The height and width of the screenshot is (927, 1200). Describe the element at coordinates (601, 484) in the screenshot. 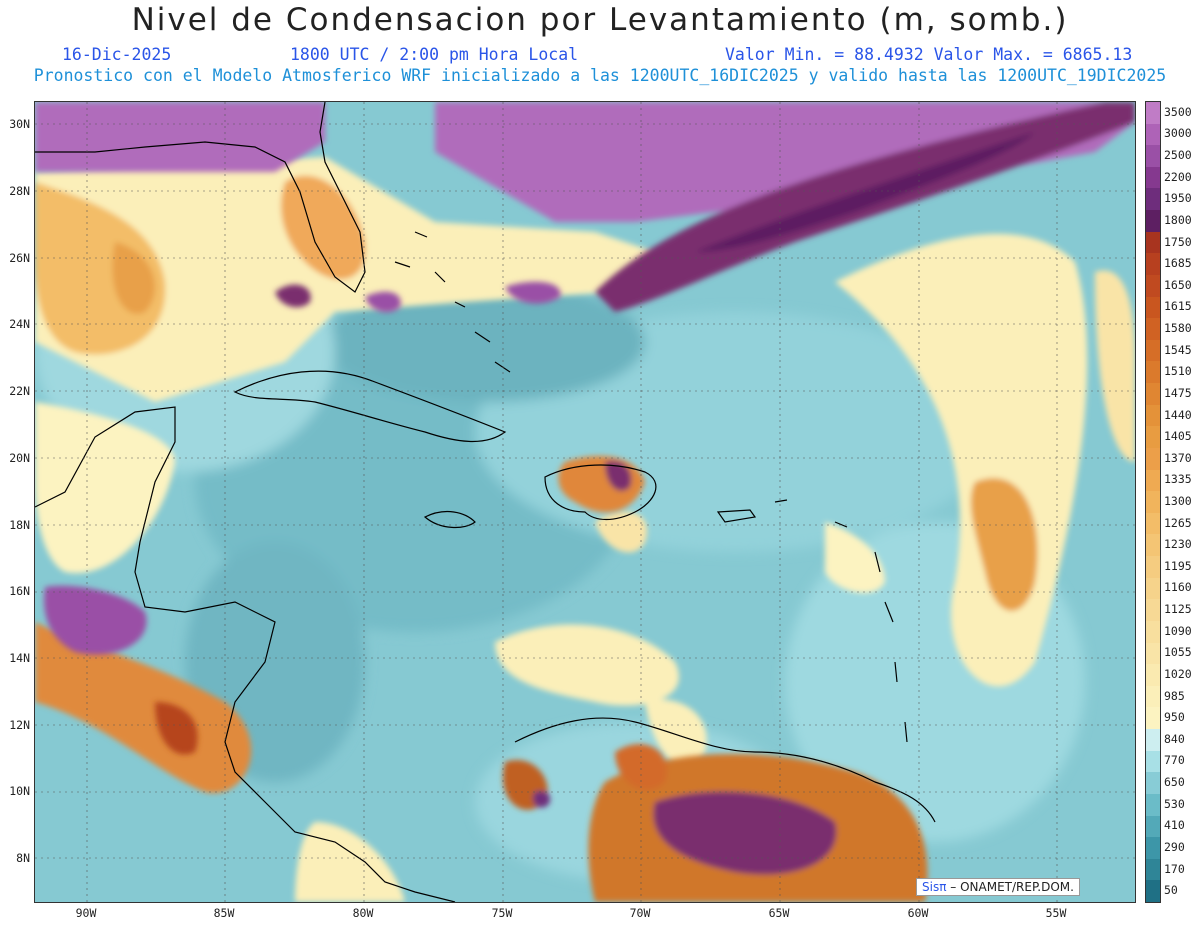

I see `high-lcl-hispaniola` at that location.